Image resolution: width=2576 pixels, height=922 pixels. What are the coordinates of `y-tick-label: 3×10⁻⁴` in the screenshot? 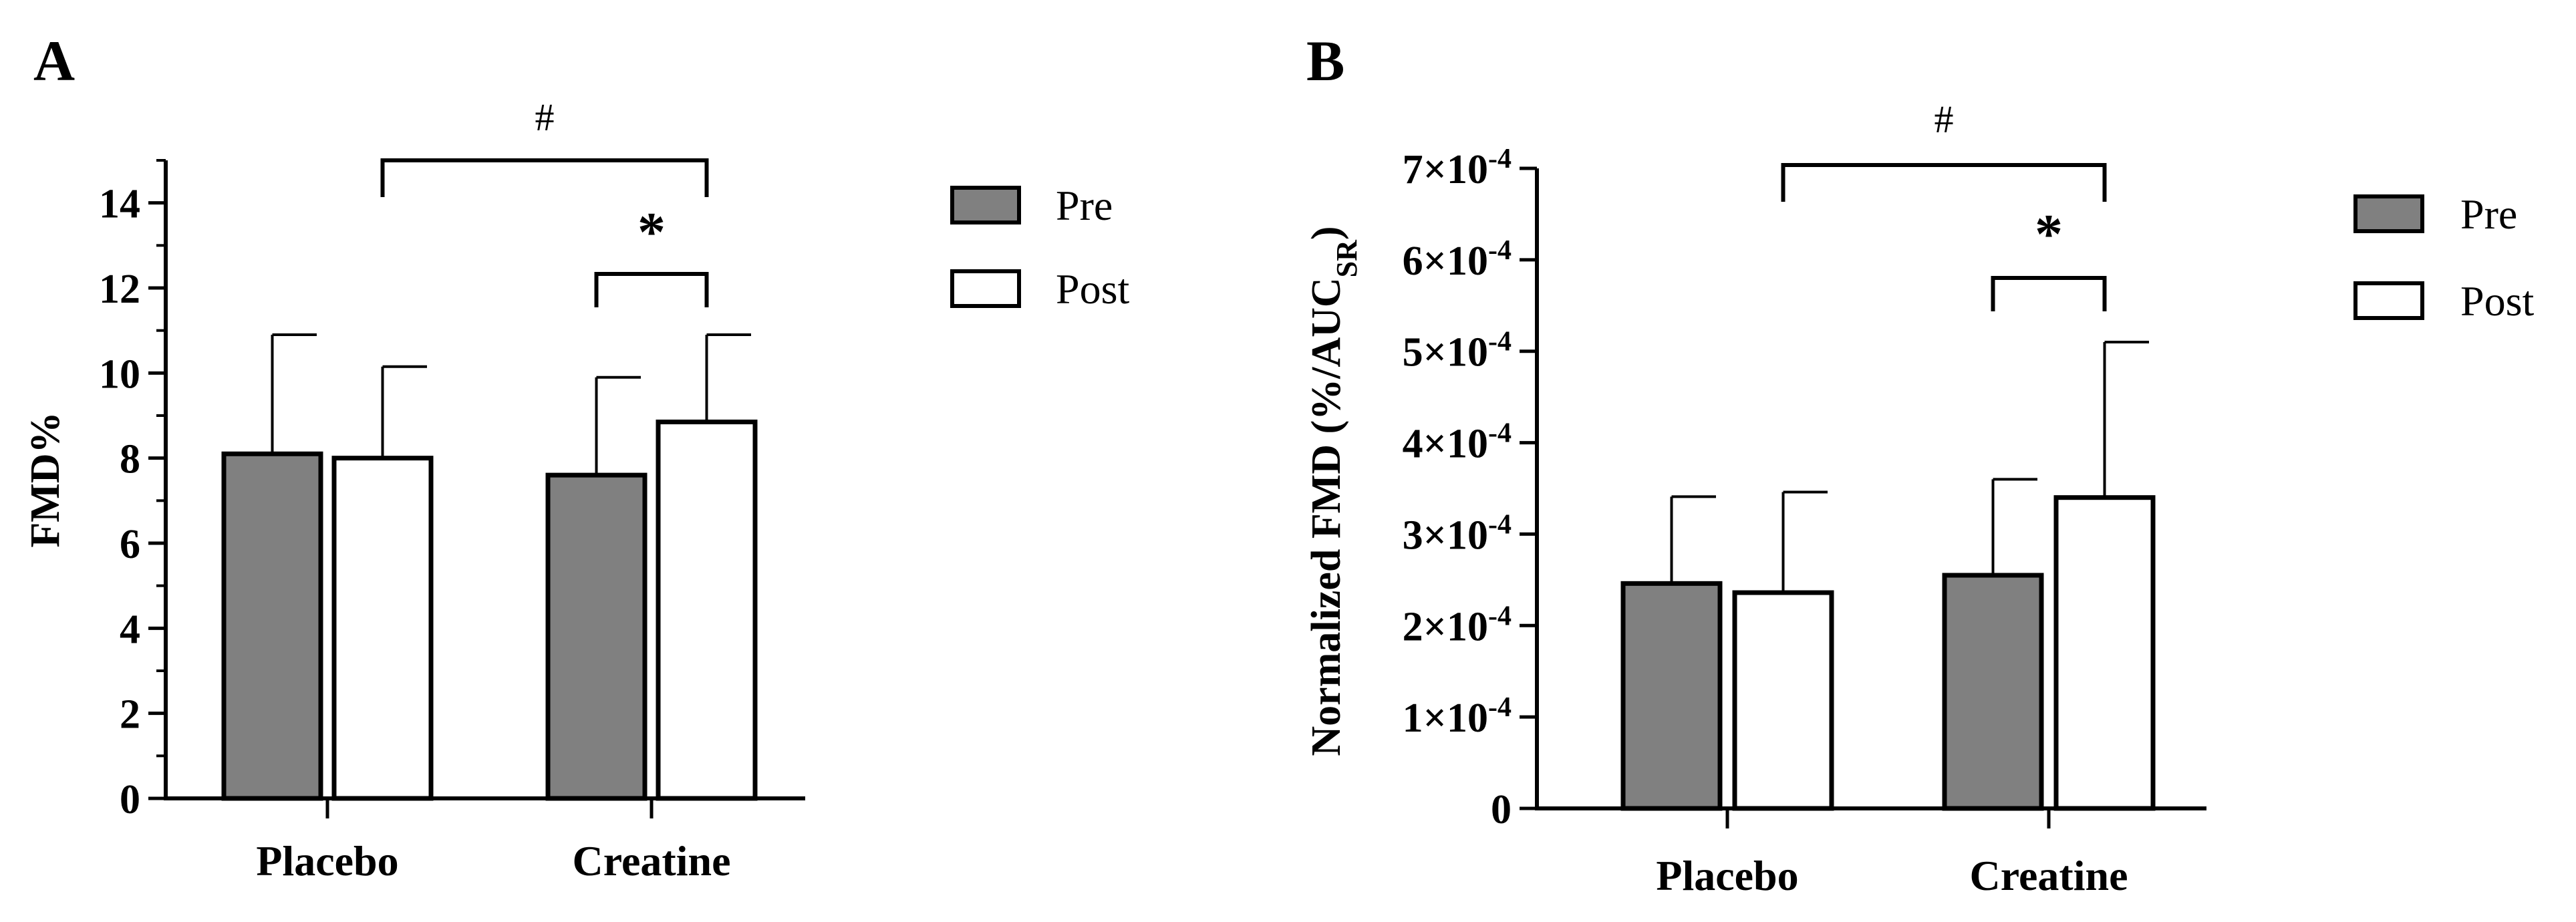 It's located at (1457, 533).